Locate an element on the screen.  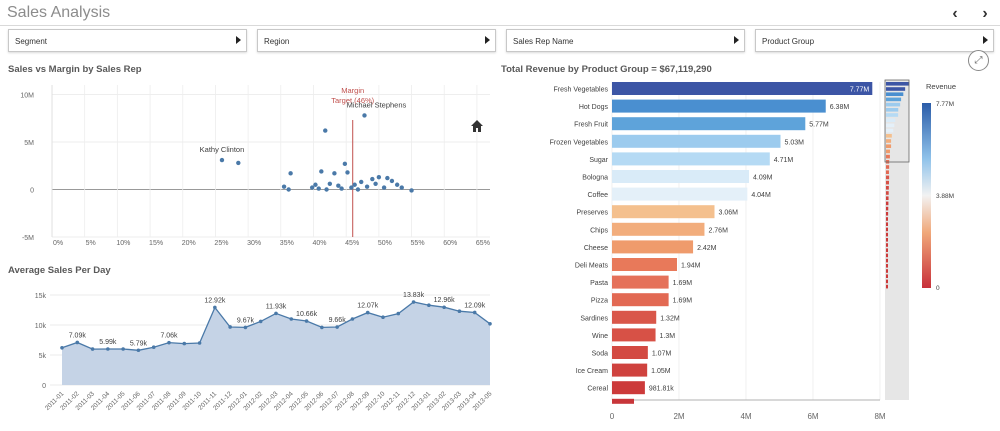
x-tick-label: 30% is located at coordinates (254, 243).